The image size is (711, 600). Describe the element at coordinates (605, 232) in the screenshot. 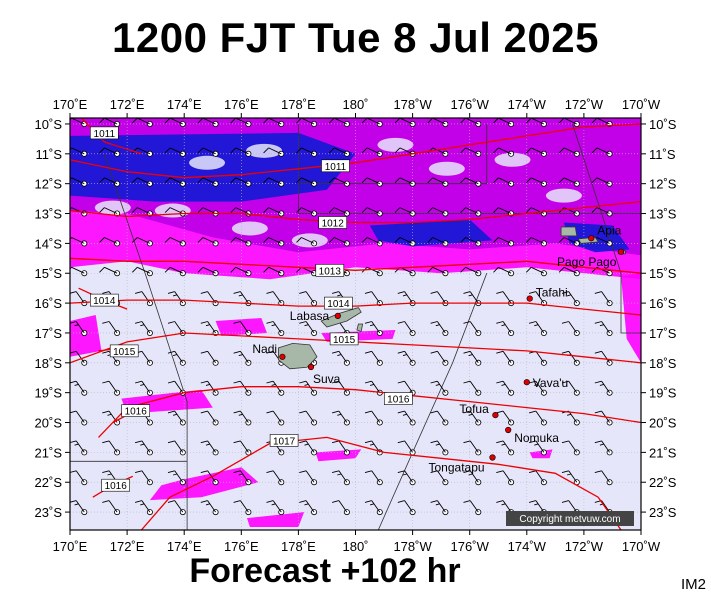

I see `place-apia: Apia` at that location.